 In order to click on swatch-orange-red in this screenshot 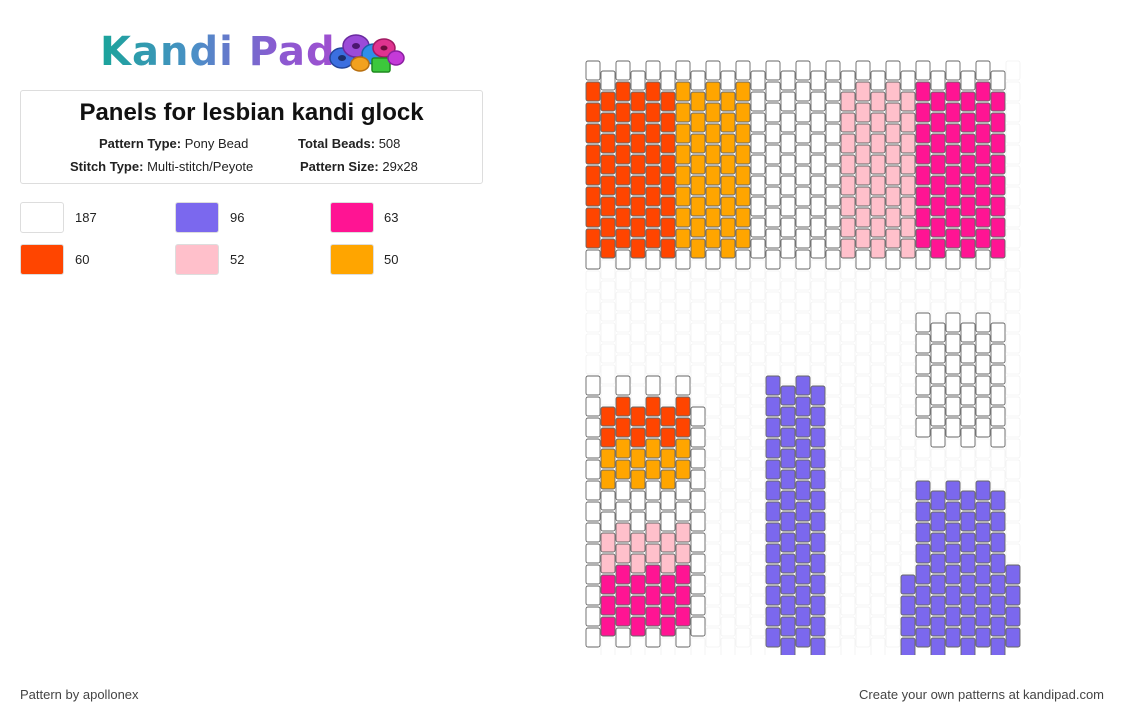, I will do `click(42, 259)`.